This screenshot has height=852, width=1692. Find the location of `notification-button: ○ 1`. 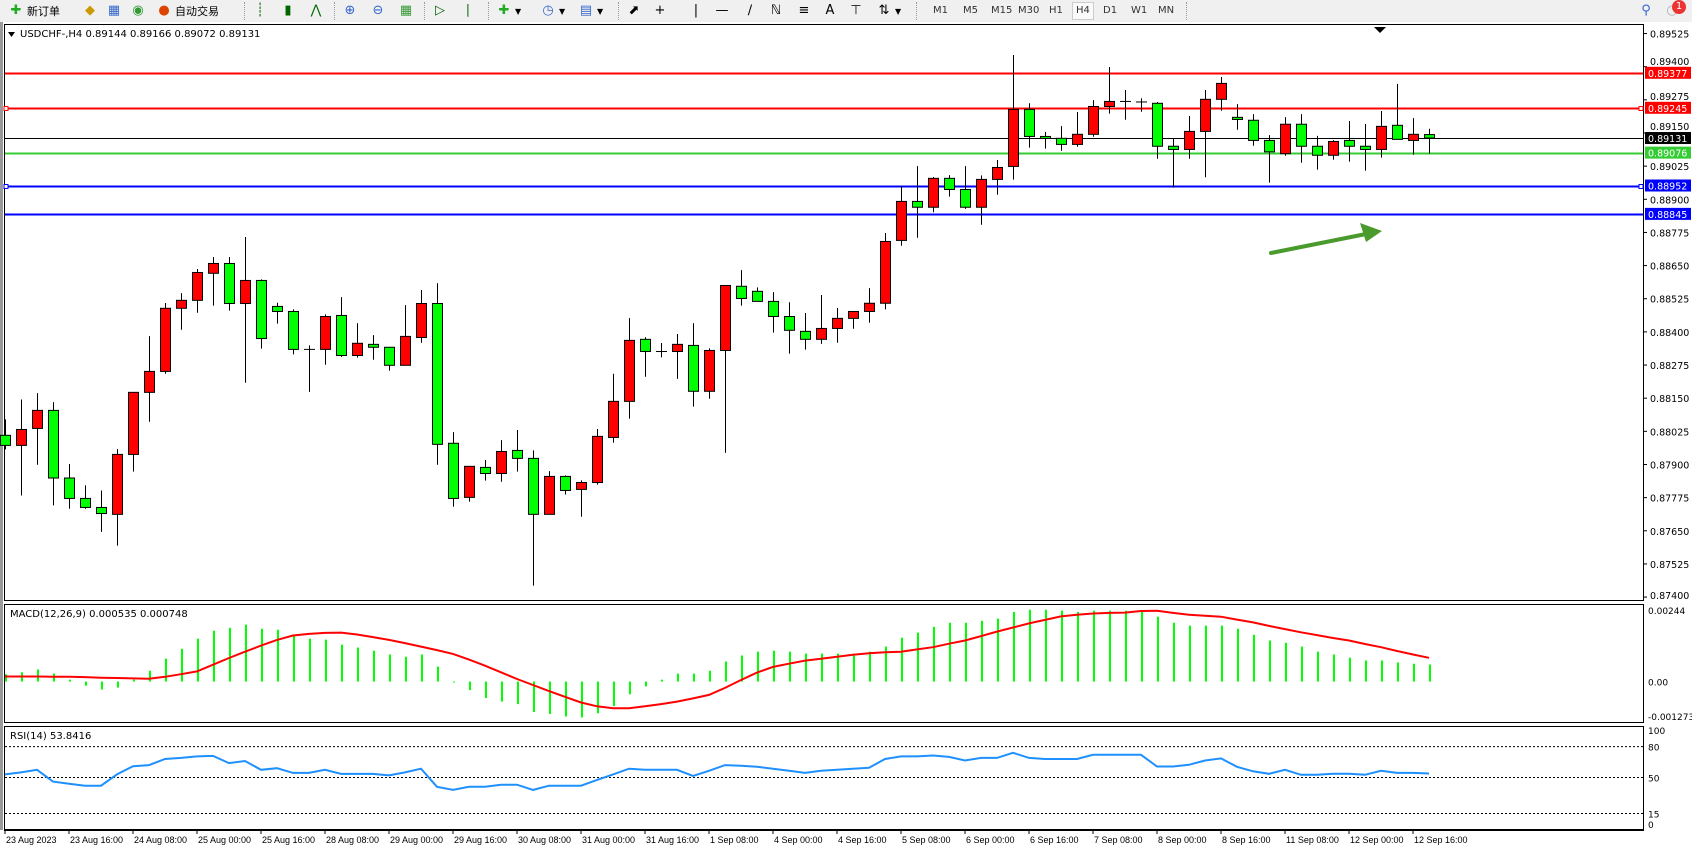

notification-button: ○ 1 is located at coordinates (1675, 10).